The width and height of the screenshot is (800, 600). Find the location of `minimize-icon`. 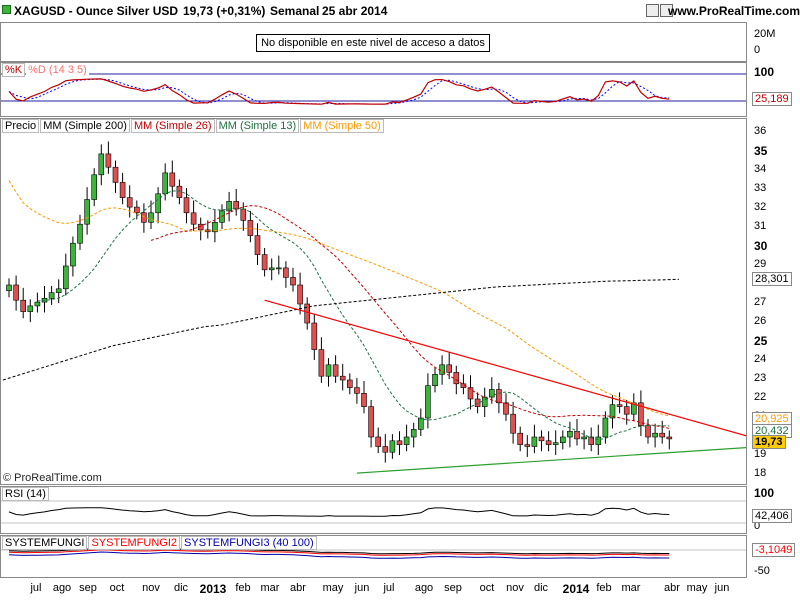

minimize-icon is located at coordinates (652, 10).